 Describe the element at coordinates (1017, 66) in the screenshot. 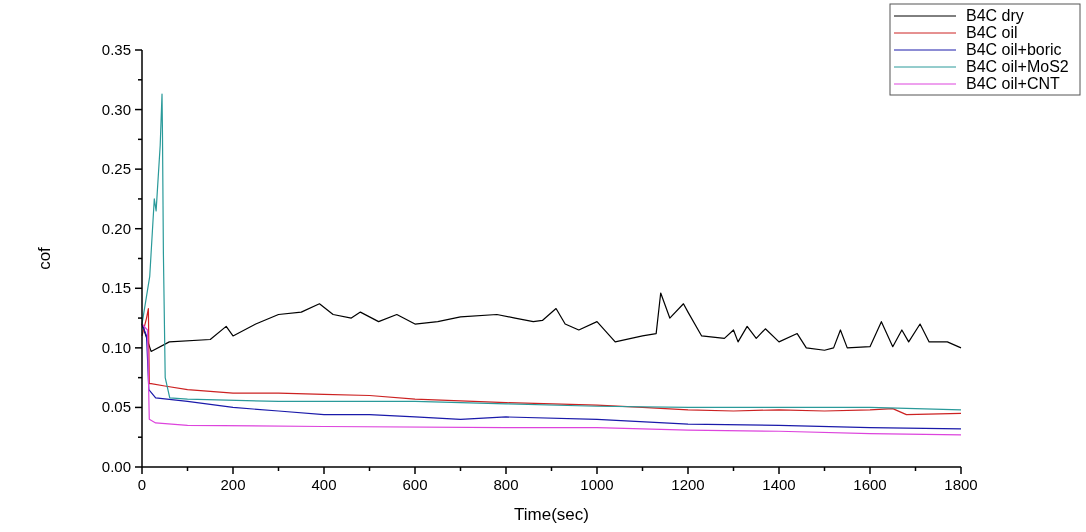

I see `legend-label: B4C oil+MoS2` at that location.